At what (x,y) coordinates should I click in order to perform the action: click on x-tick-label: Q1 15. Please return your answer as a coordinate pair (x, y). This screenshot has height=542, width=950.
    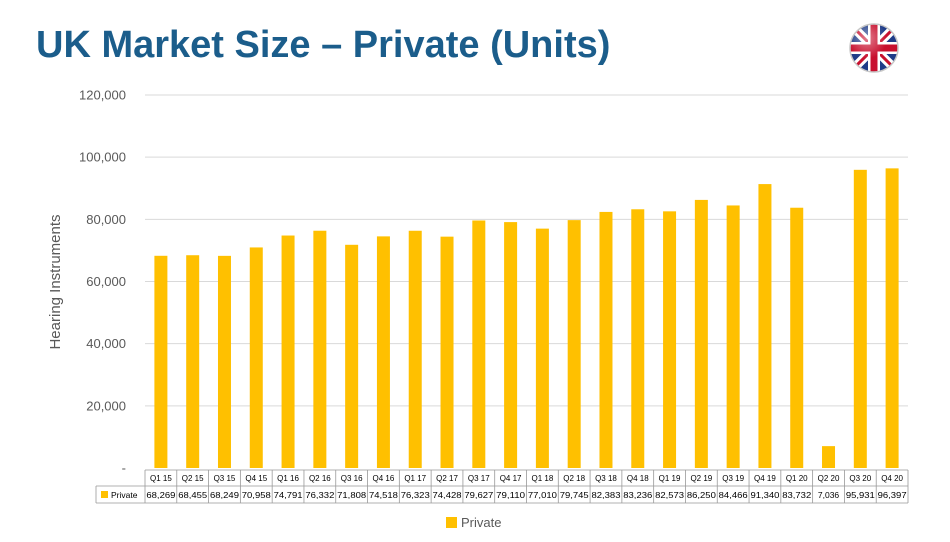
    Looking at the image, I should click on (161, 478).